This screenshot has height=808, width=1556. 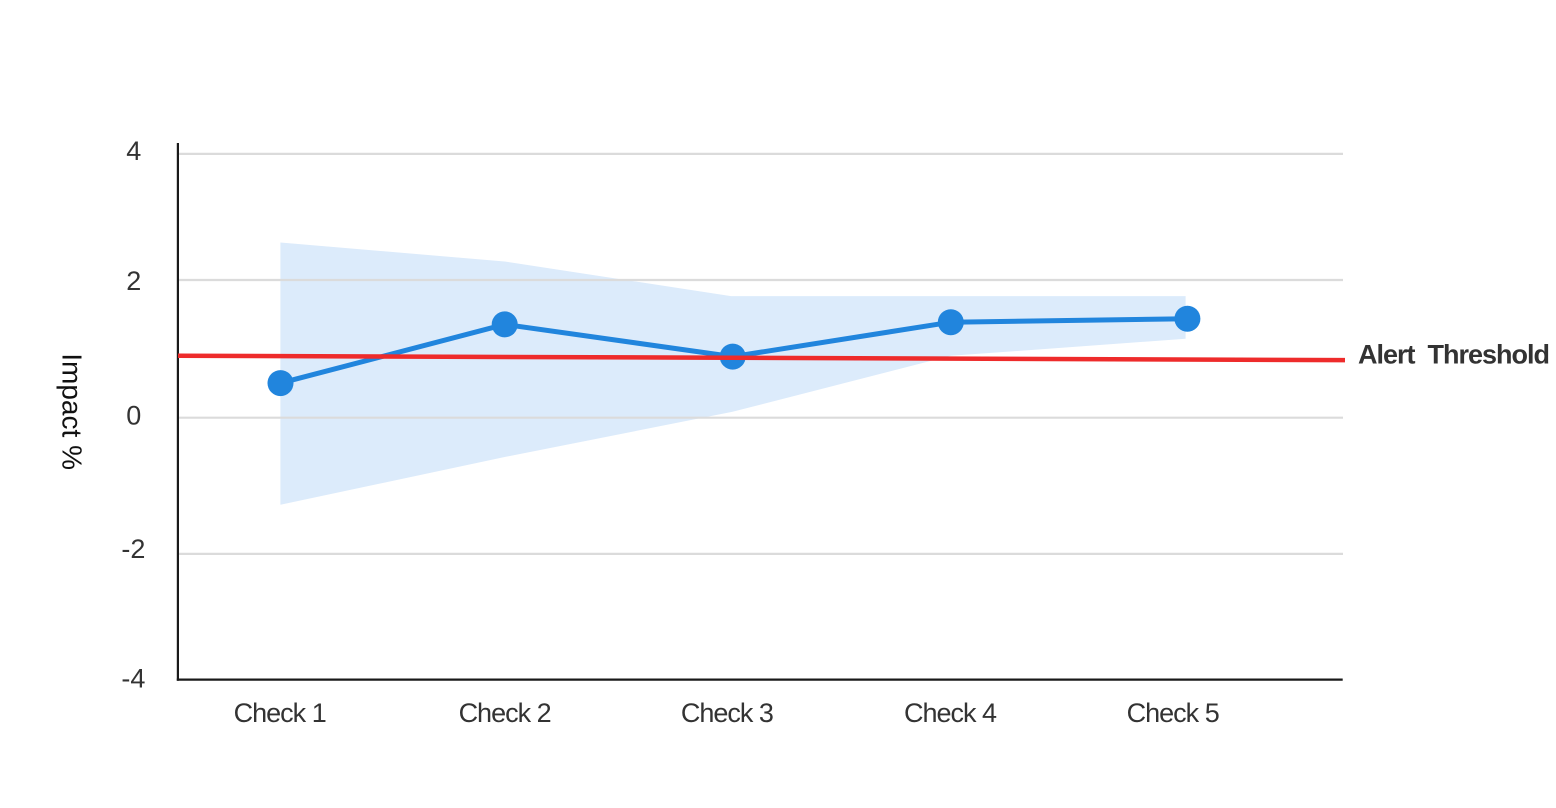 I want to click on svg-text: Check 3, so click(x=727, y=713).